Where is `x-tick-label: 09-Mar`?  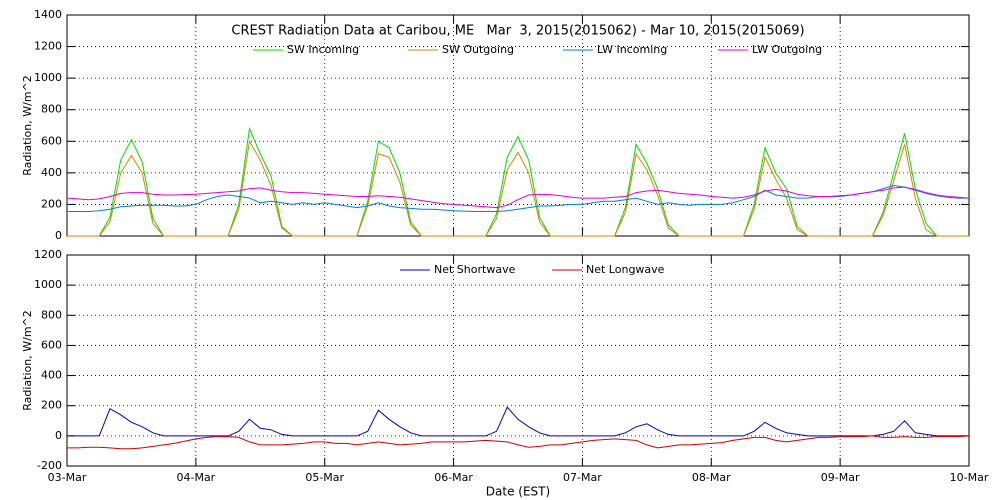 x-tick-label: 09-Mar is located at coordinates (840, 477).